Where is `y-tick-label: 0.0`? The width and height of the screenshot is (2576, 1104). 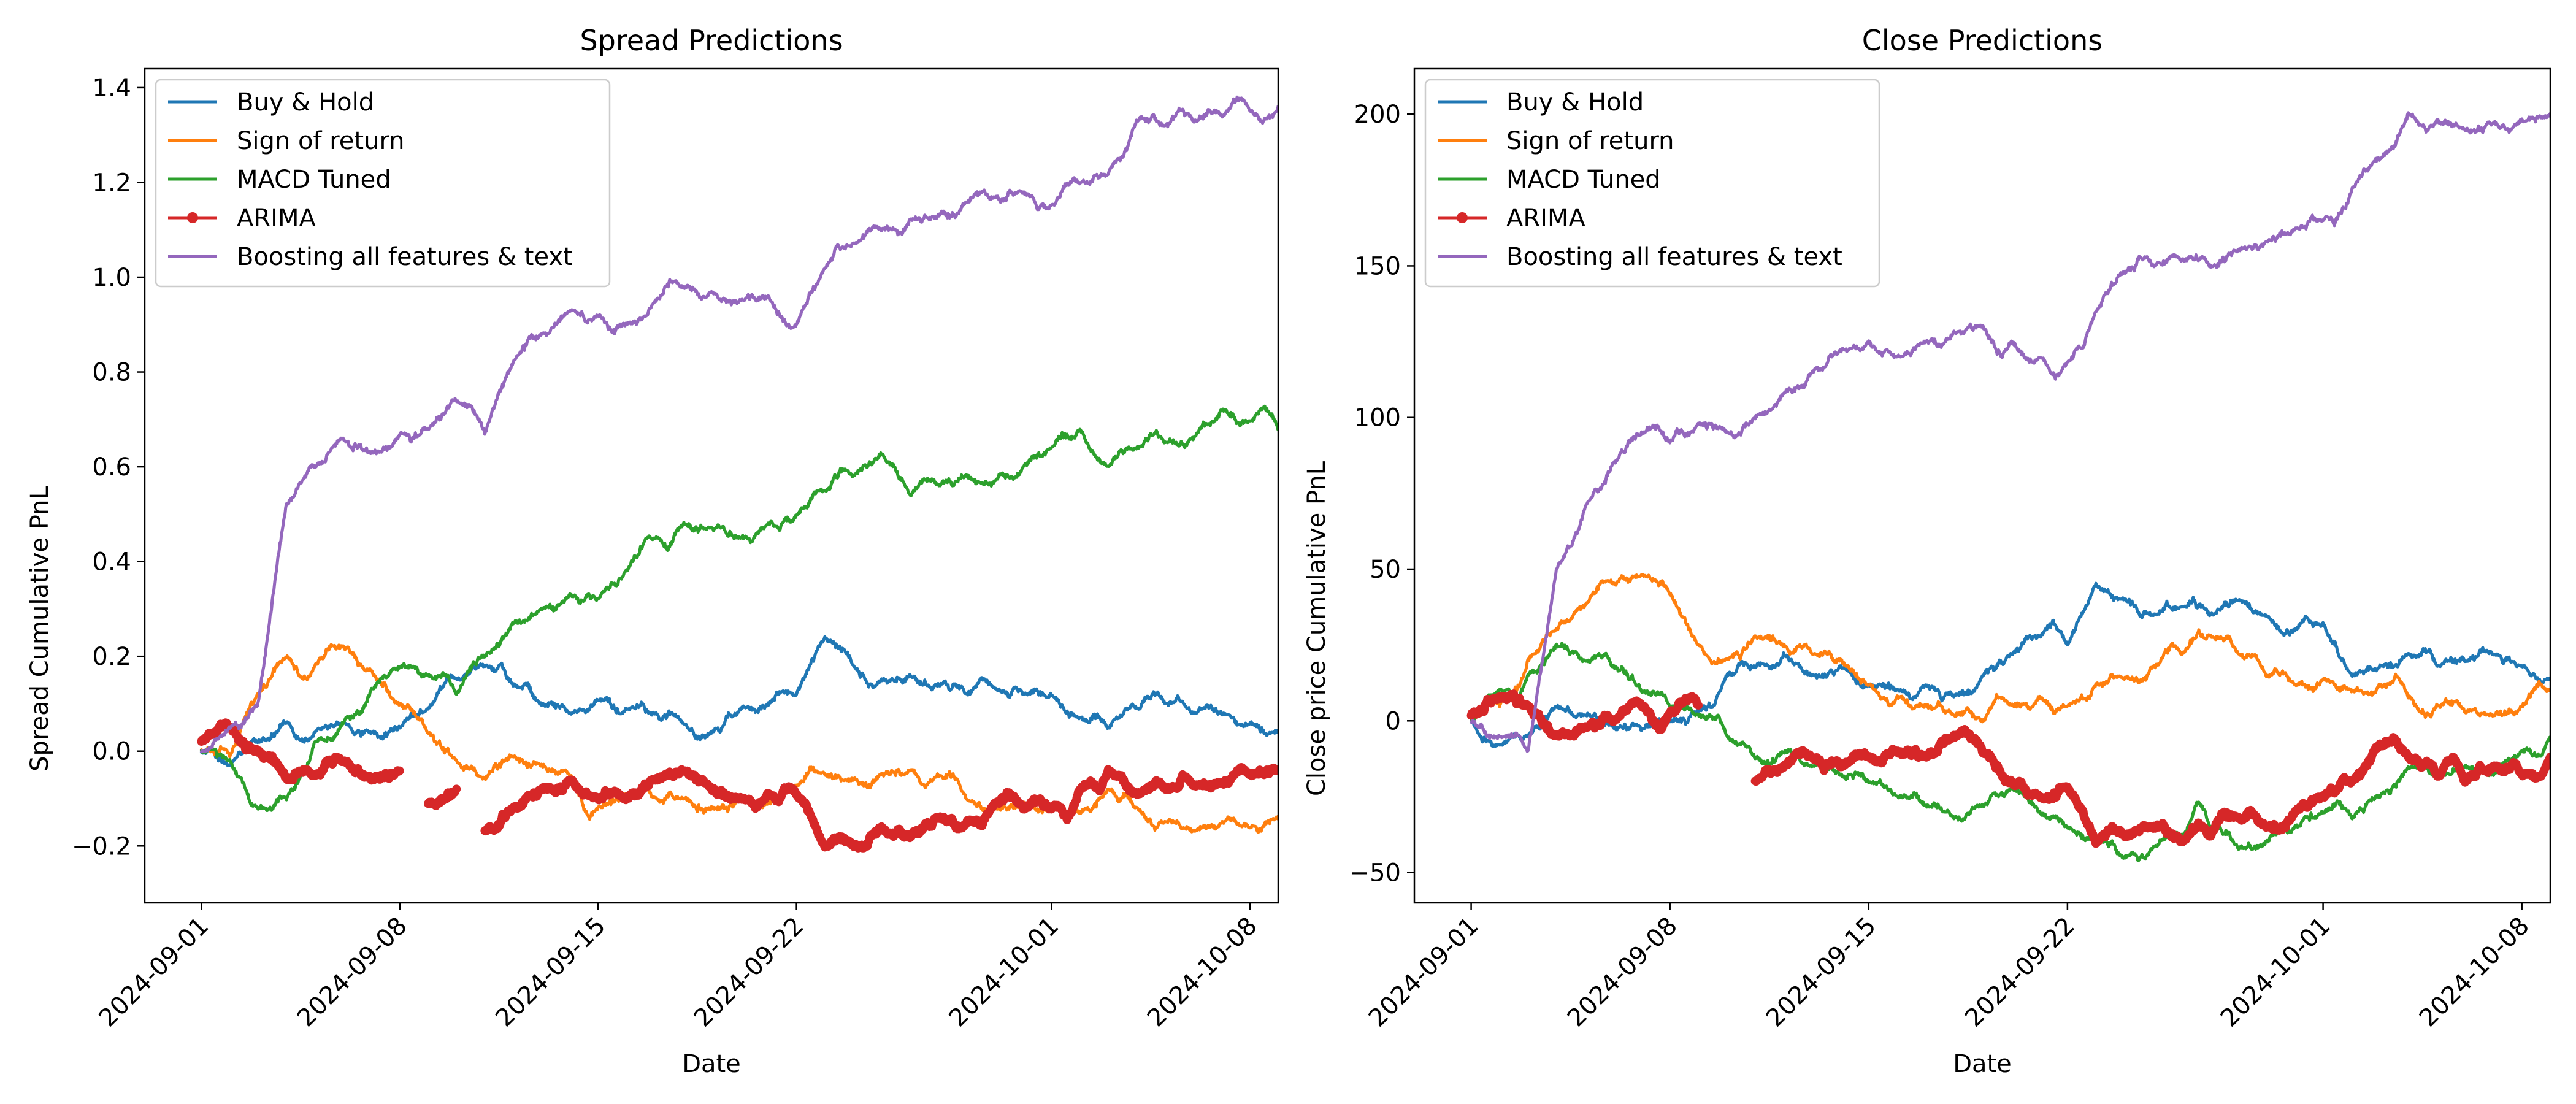
y-tick-label: 0.0 is located at coordinates (111, 752).